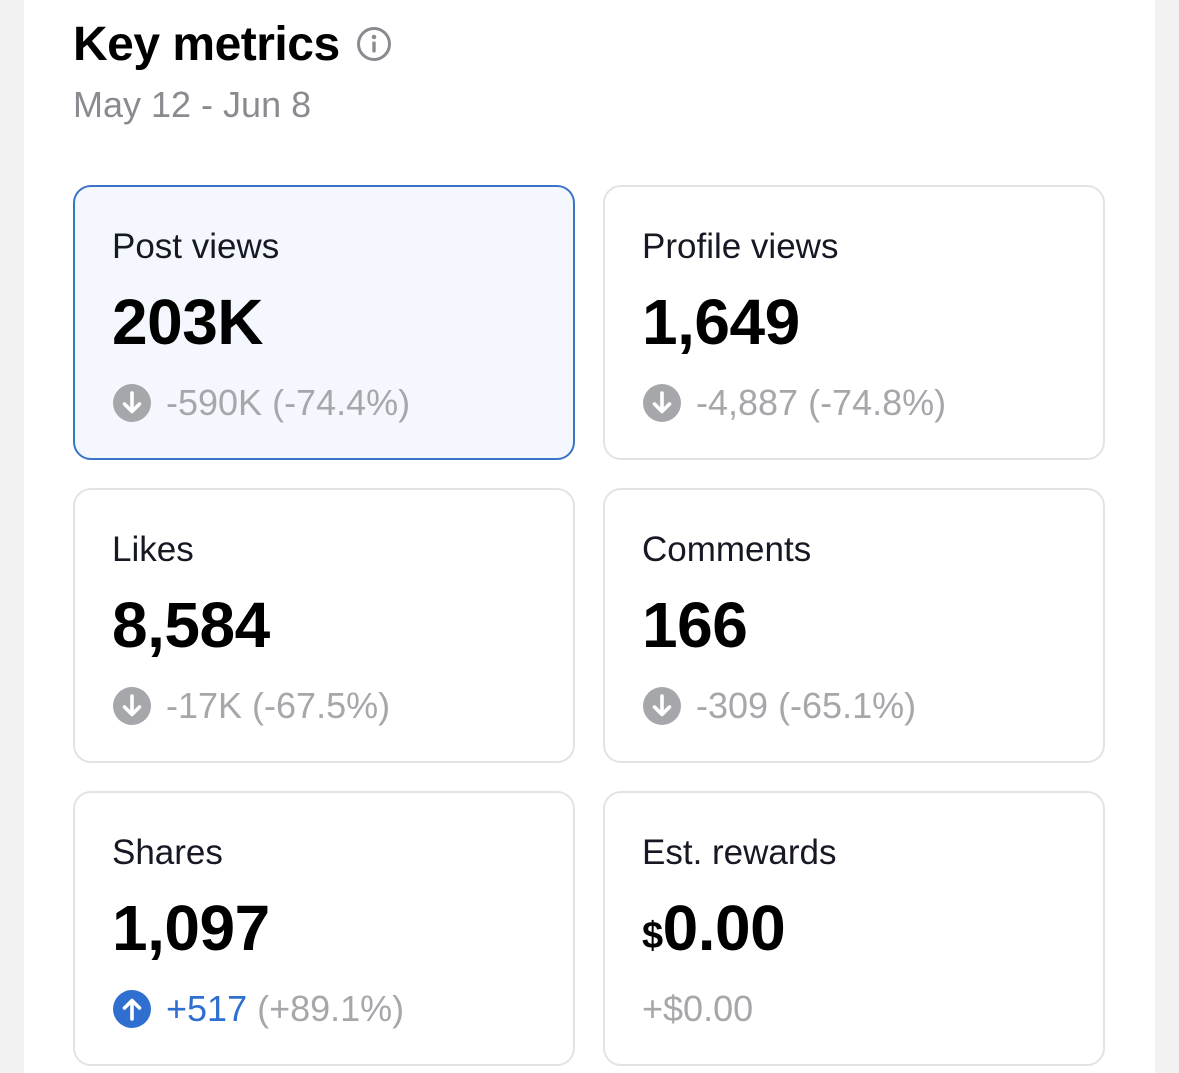 This screenshot has height=1073, width=1179. What do you see at coordinates (732, 705) in the screenshot?
I see `change-amount: -309` at bounding box center [732, 705].